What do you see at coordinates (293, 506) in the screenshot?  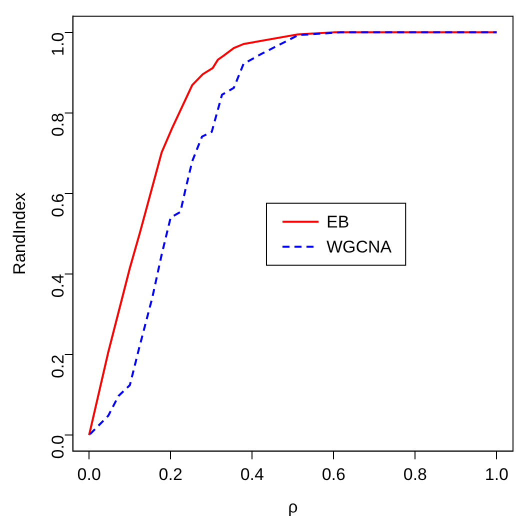 I see `x-axis-title: ρ` at bounding box center [293, 506].